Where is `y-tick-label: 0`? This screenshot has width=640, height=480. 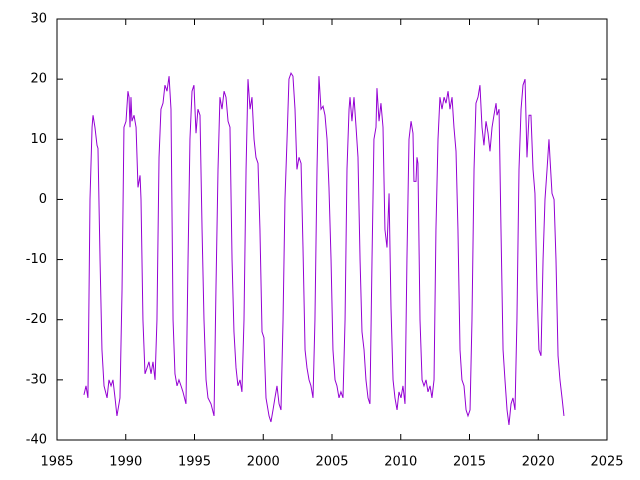 y-tick-label: 0 is located at coordinates (43, 199).